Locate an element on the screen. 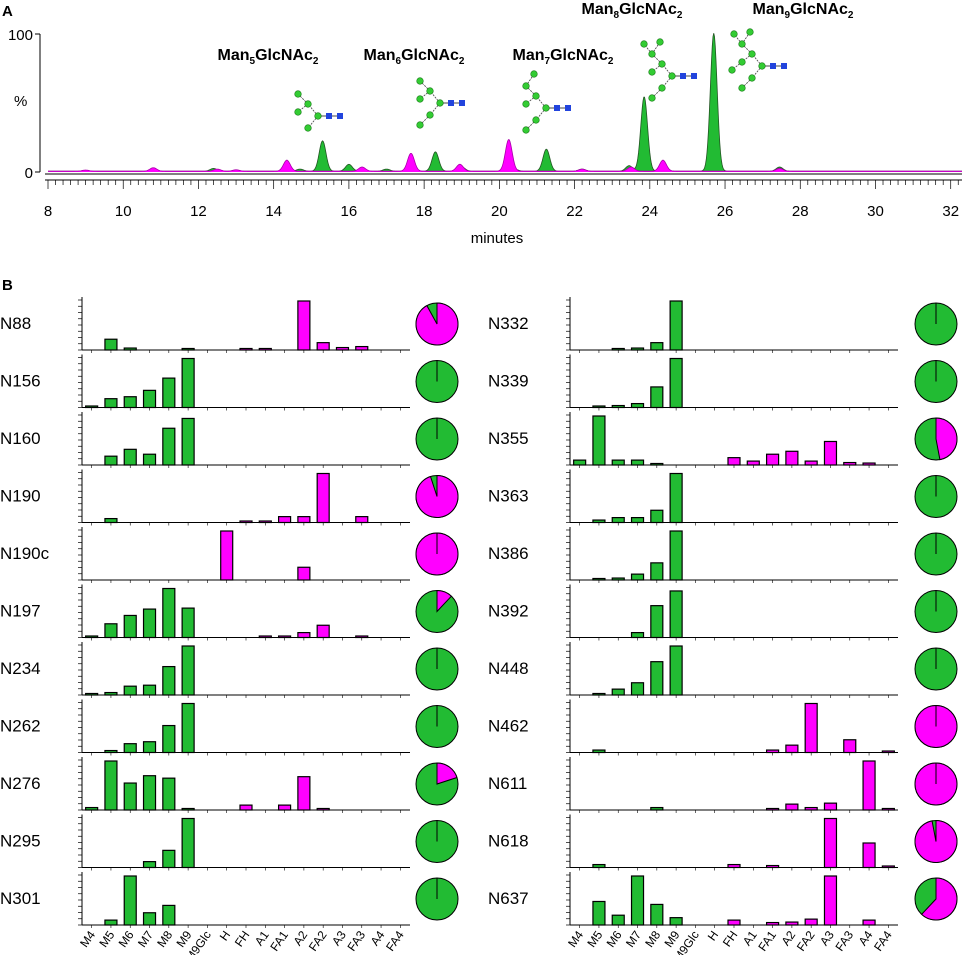 Image resolution: width=965 pixels, height=955 pixels. peak-label: Man9GlcNAc2 is located at coordinates (803, 11).